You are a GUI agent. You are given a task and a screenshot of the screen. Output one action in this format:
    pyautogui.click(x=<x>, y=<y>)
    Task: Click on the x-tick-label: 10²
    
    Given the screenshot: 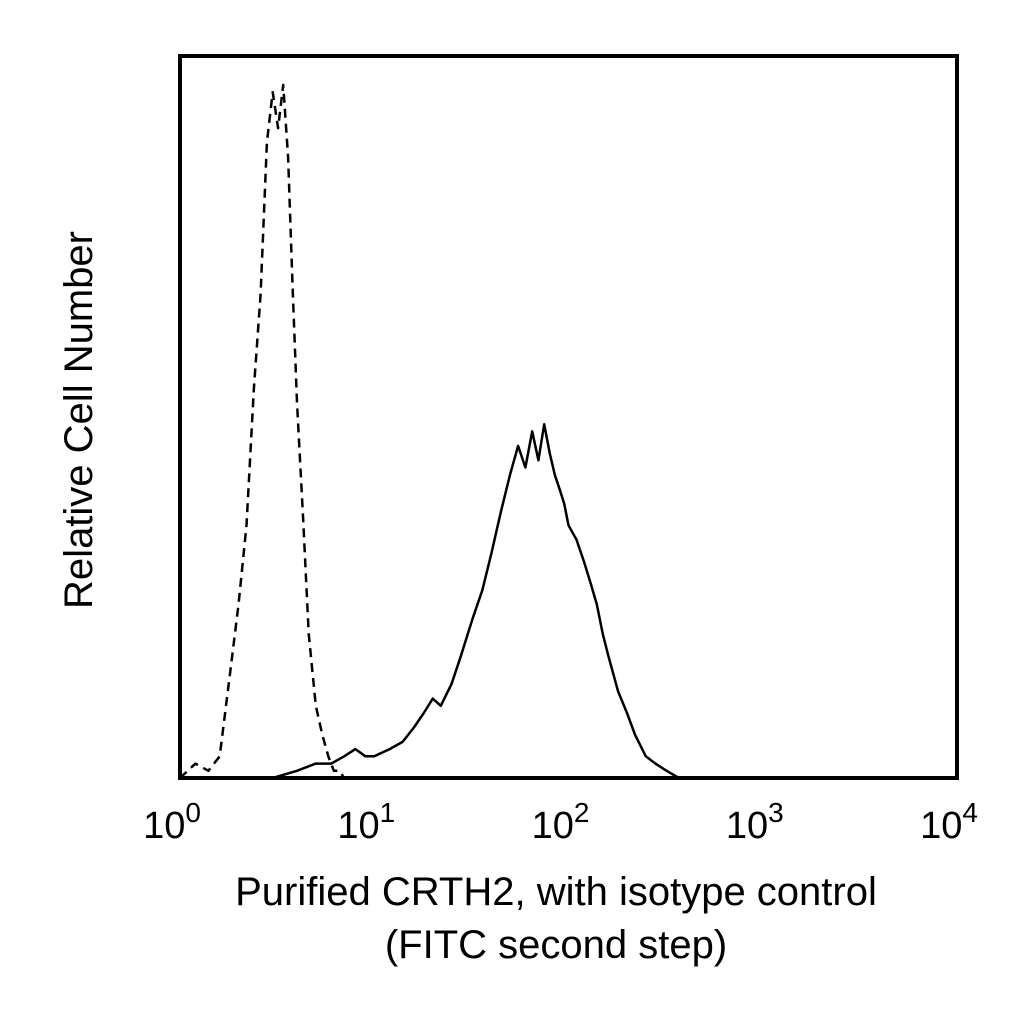 What is the action you would take?
    pyautogui.click(x=561, y=822)
    